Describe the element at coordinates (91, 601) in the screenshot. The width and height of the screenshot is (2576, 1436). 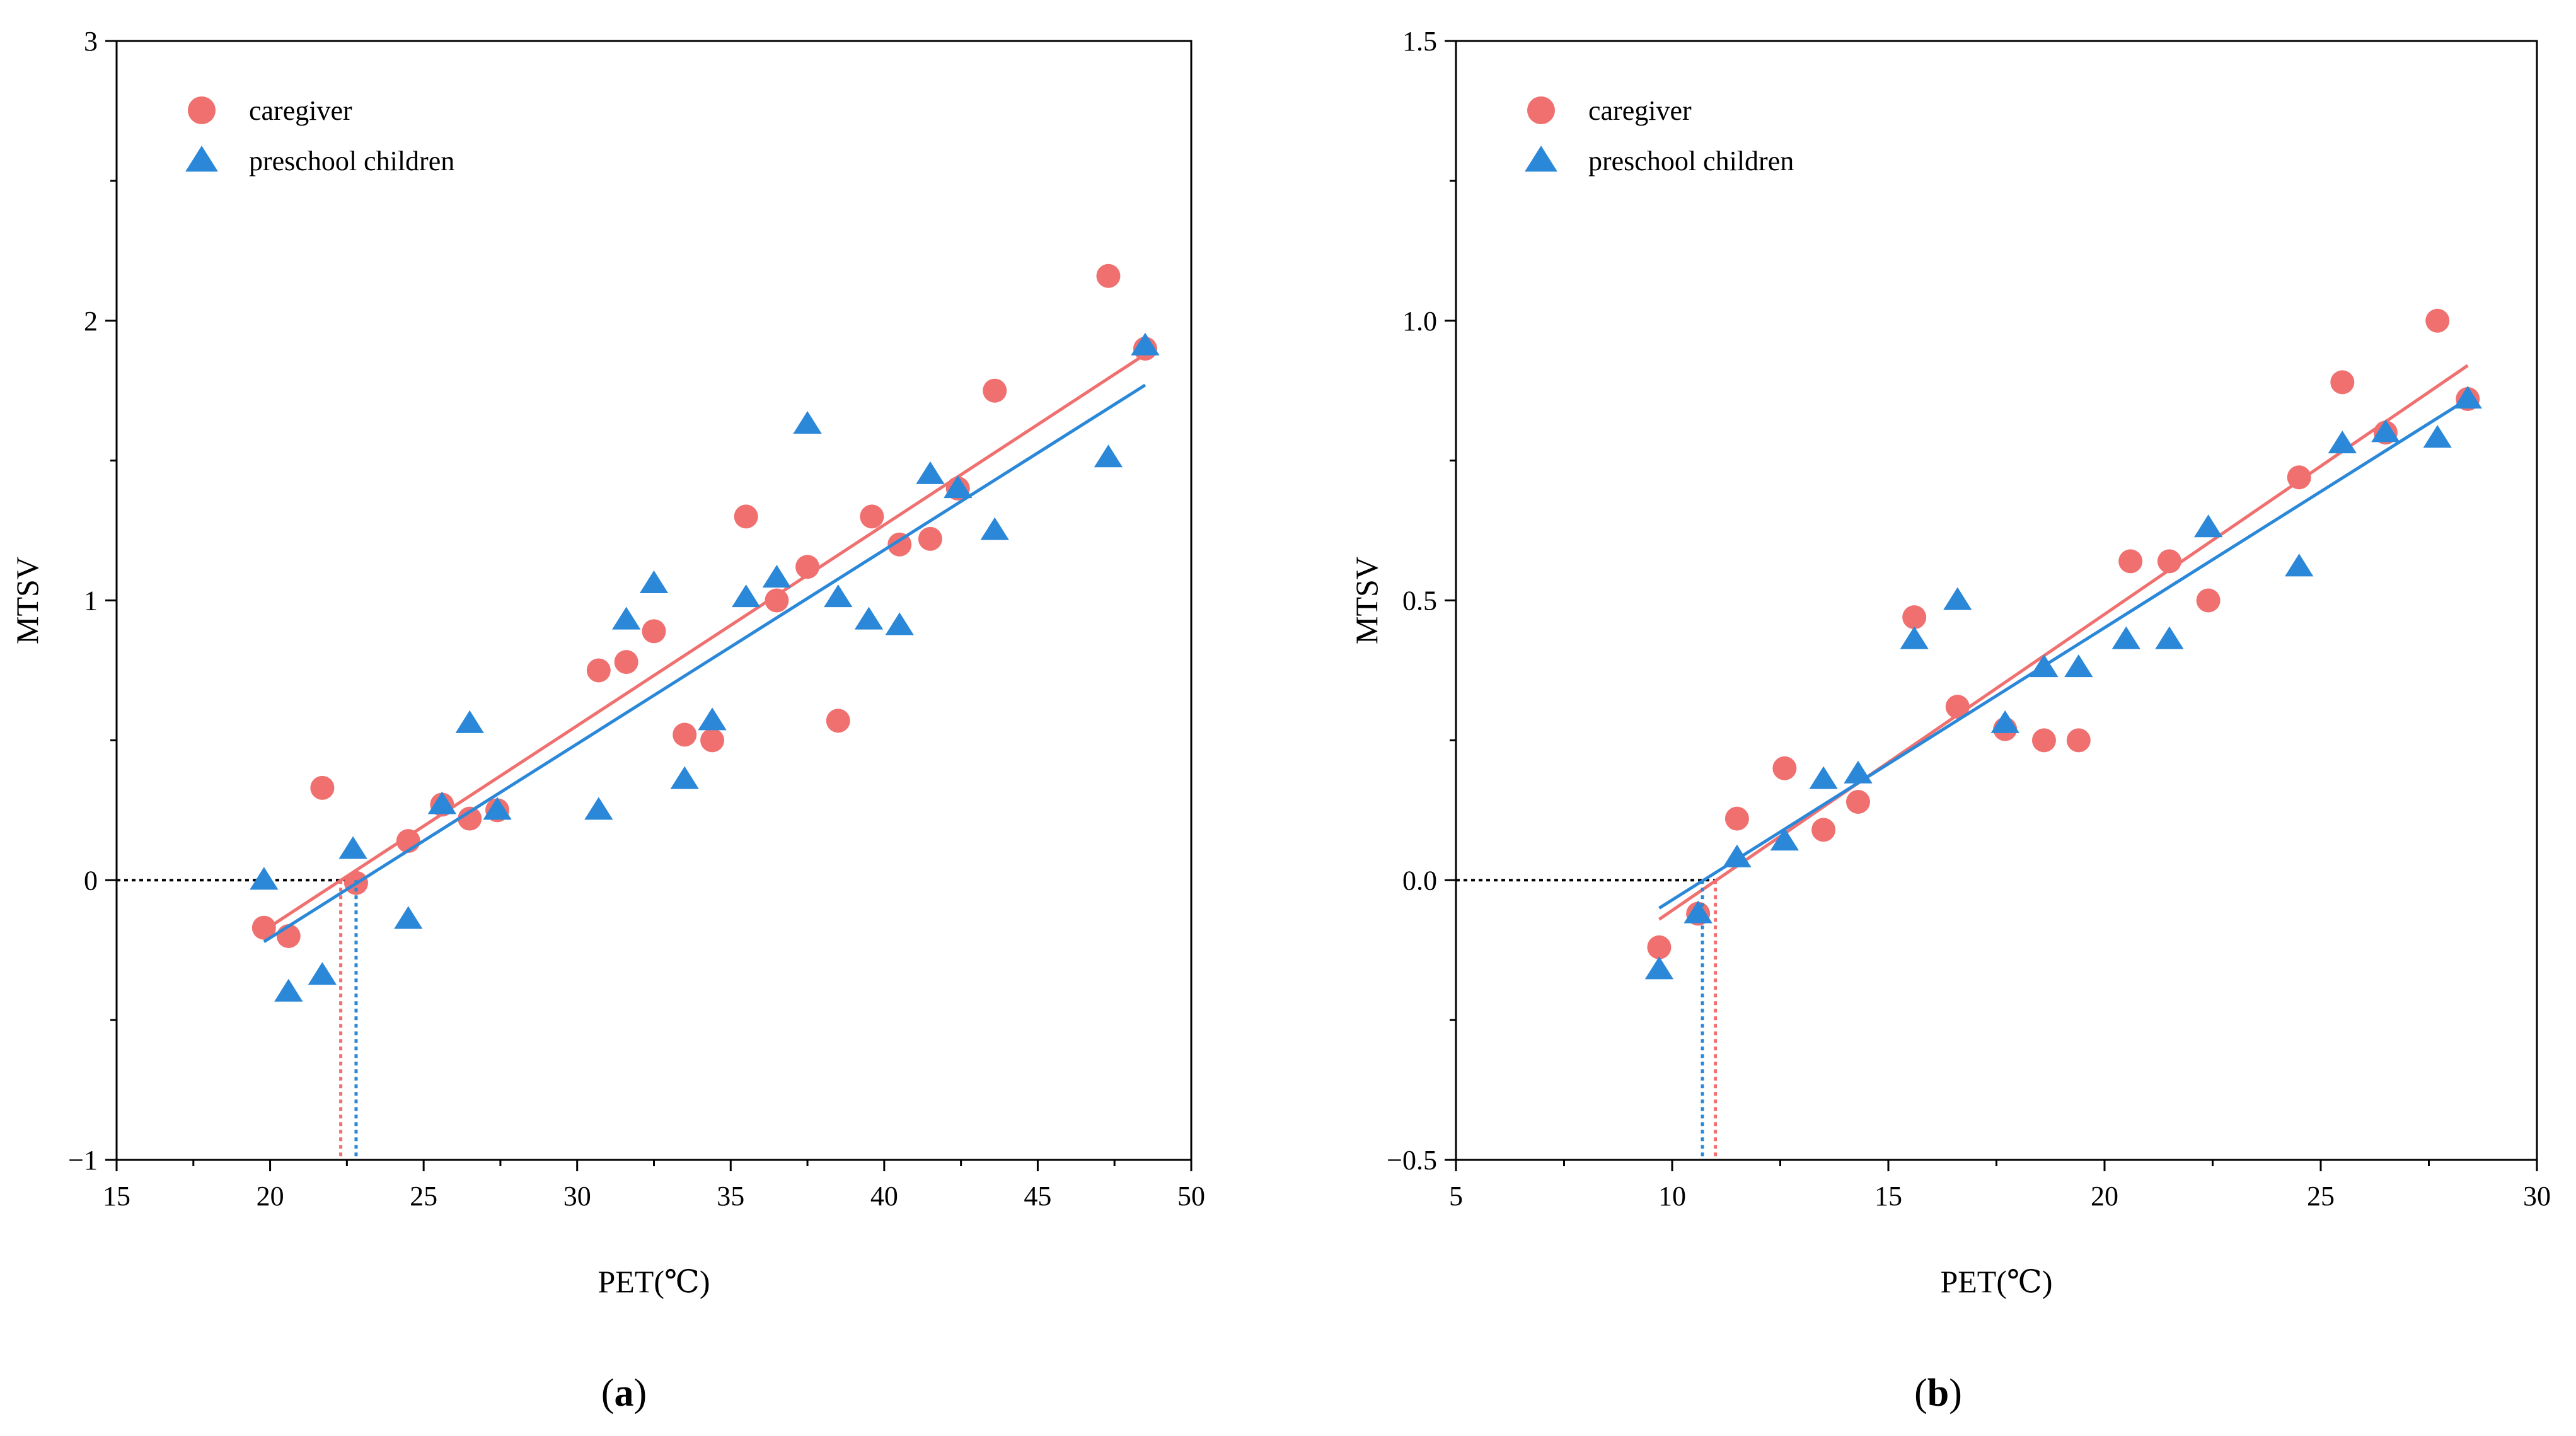
I see `y-tick-label: 1` at that location.